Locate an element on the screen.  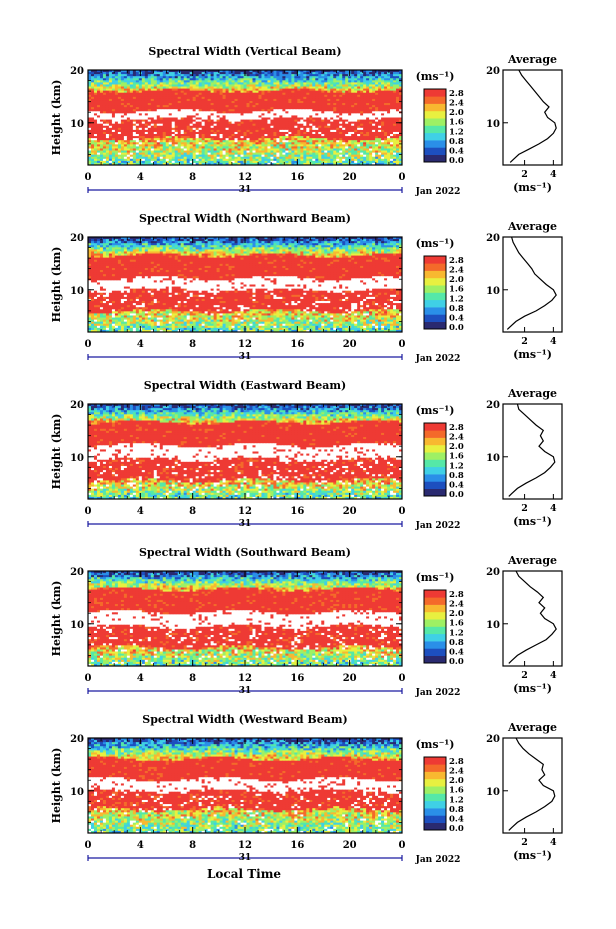
x-tick-label: 4 is located at coordinates (140, 177).